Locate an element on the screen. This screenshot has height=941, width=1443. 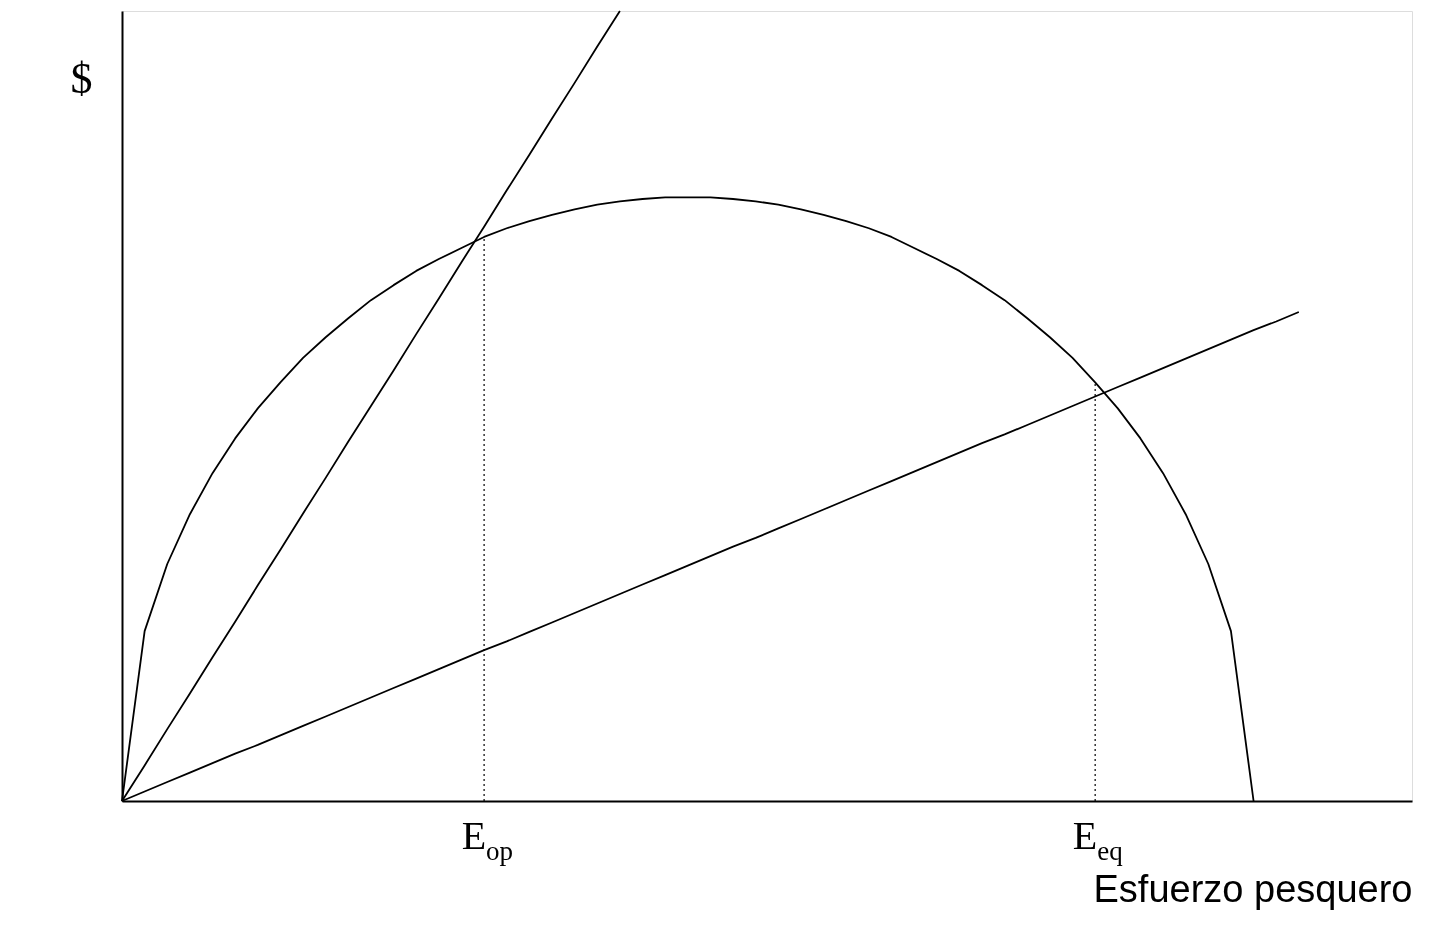
y-axis-title: $ is located at coordinates (81, 78).